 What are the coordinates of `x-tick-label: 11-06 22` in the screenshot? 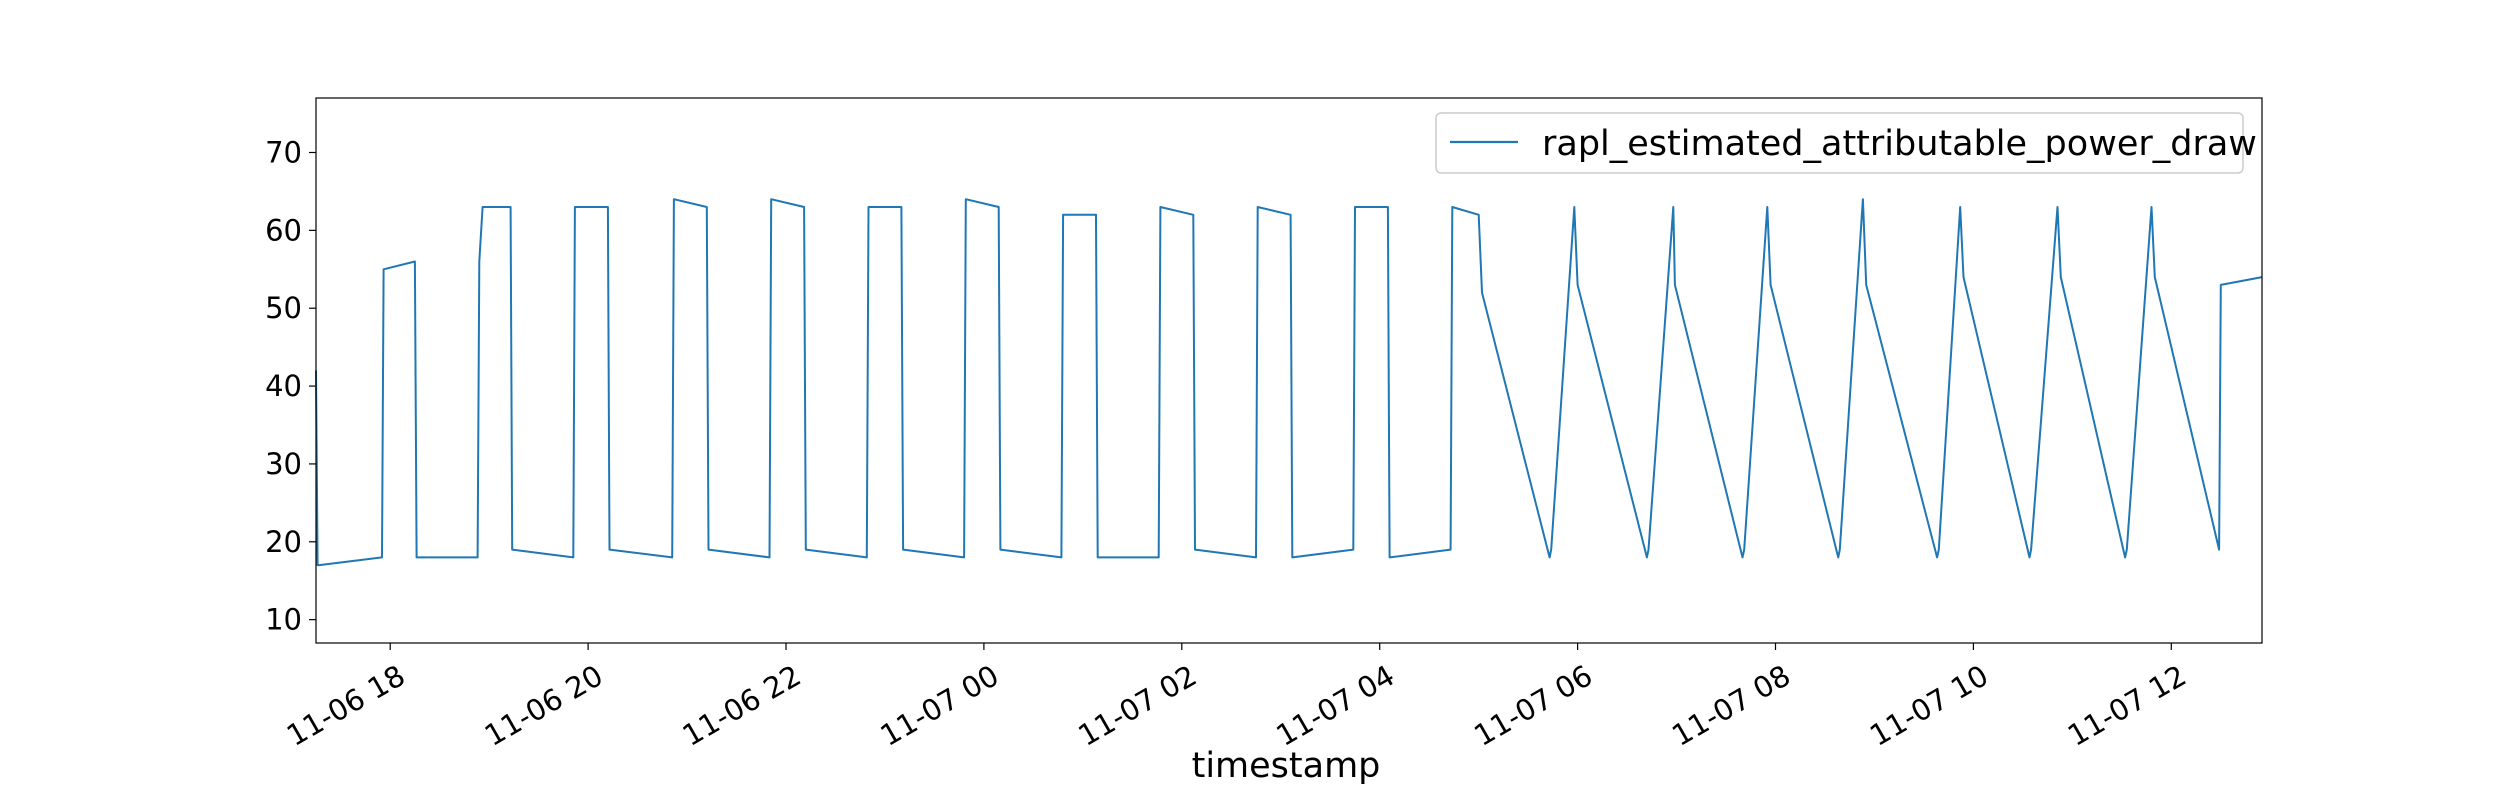 It's located at (742, 705).